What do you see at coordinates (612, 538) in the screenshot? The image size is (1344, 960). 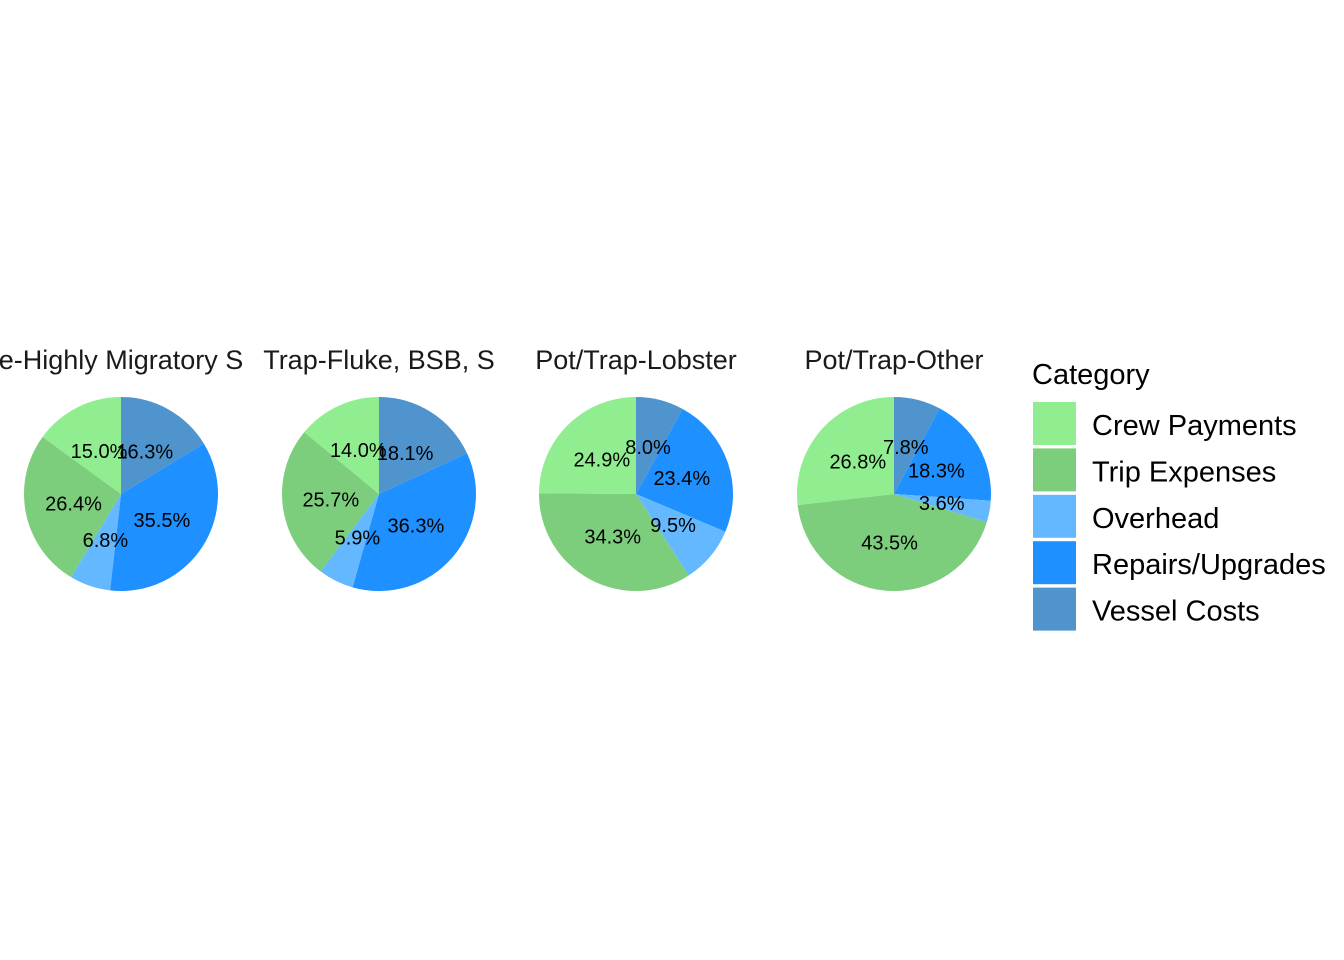 I see `slice-label: 34.3%` at bounding box center [612, 538].